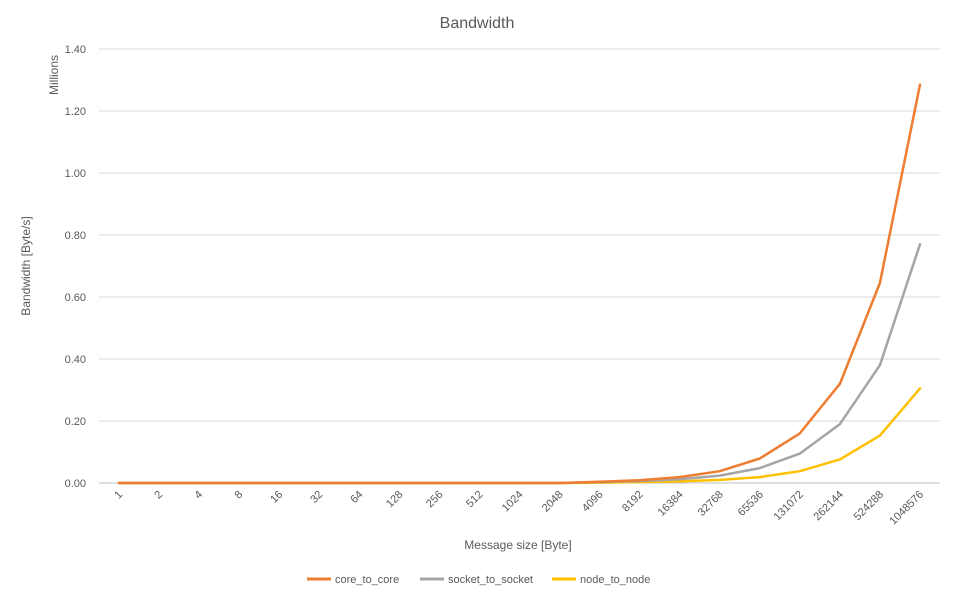 This screenshot has width=955, height=605. Describe the element at coordinates (75, 484) in the screenshot. I see `y-tick-label: 0.00` at that location.